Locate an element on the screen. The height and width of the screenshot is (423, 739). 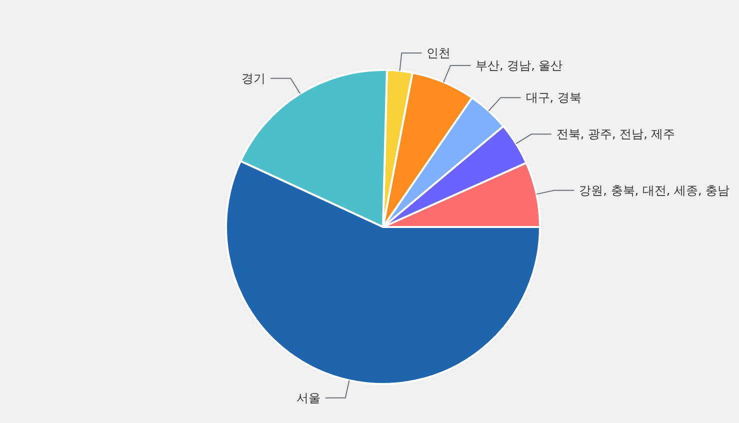
slice-label: 서울 is located at coordinates (308, 397).